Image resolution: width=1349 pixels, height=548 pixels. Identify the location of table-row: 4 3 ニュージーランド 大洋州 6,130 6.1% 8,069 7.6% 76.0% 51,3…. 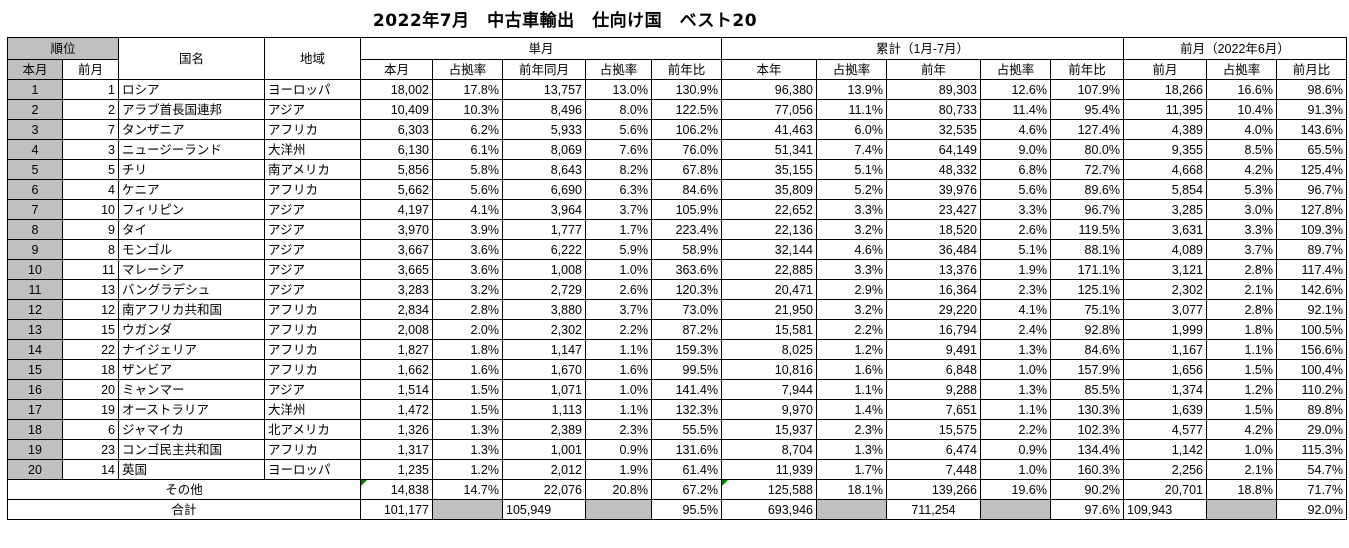
(677, 149).